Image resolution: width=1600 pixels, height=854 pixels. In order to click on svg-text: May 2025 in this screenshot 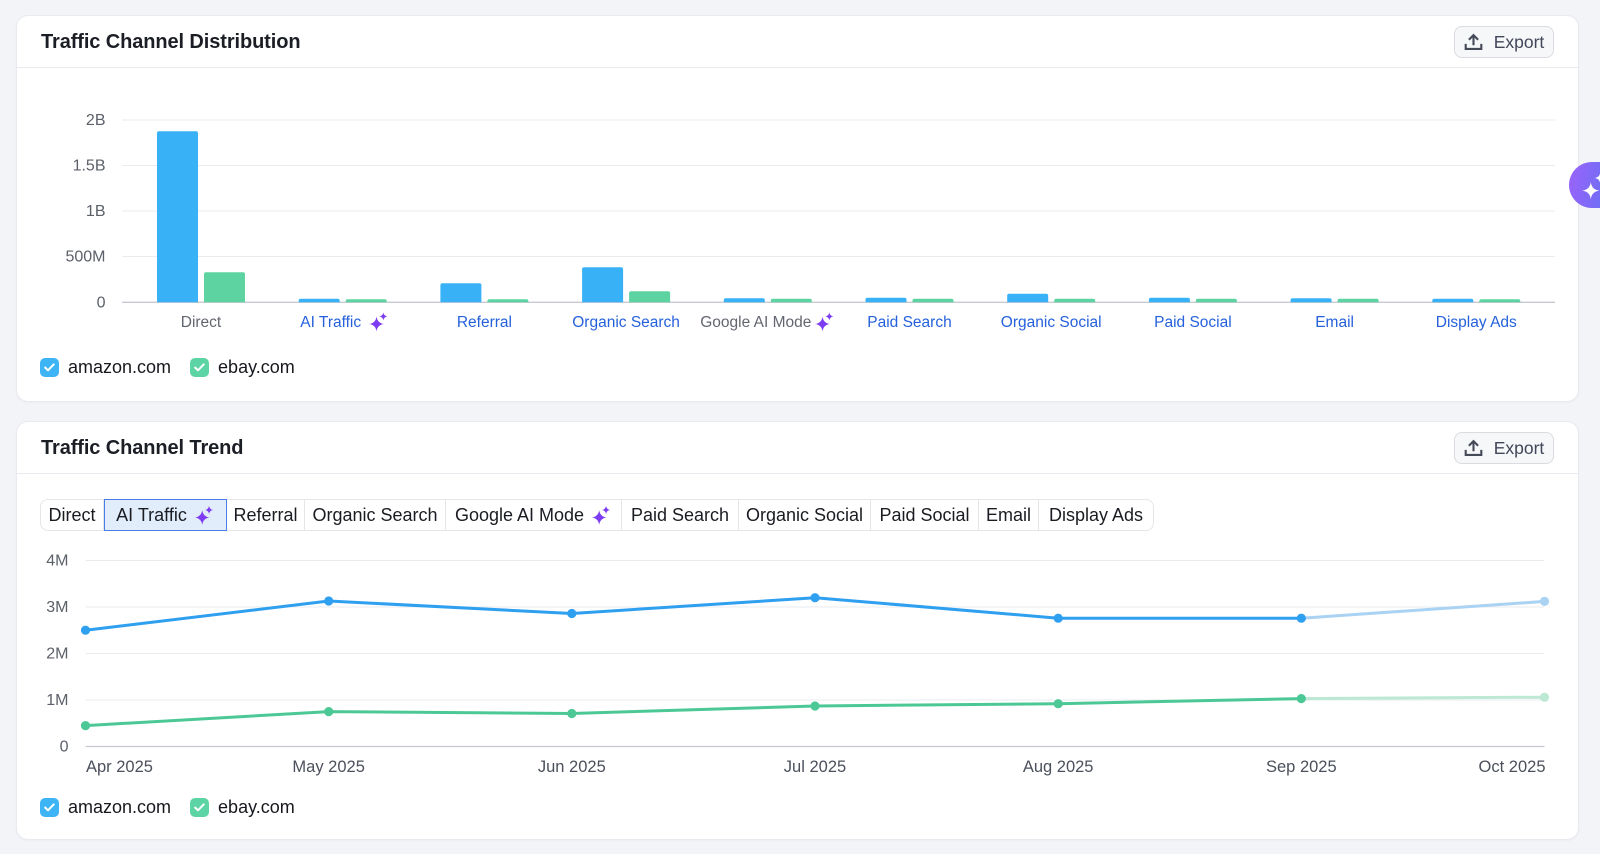, I will do `click(328, 767)`.